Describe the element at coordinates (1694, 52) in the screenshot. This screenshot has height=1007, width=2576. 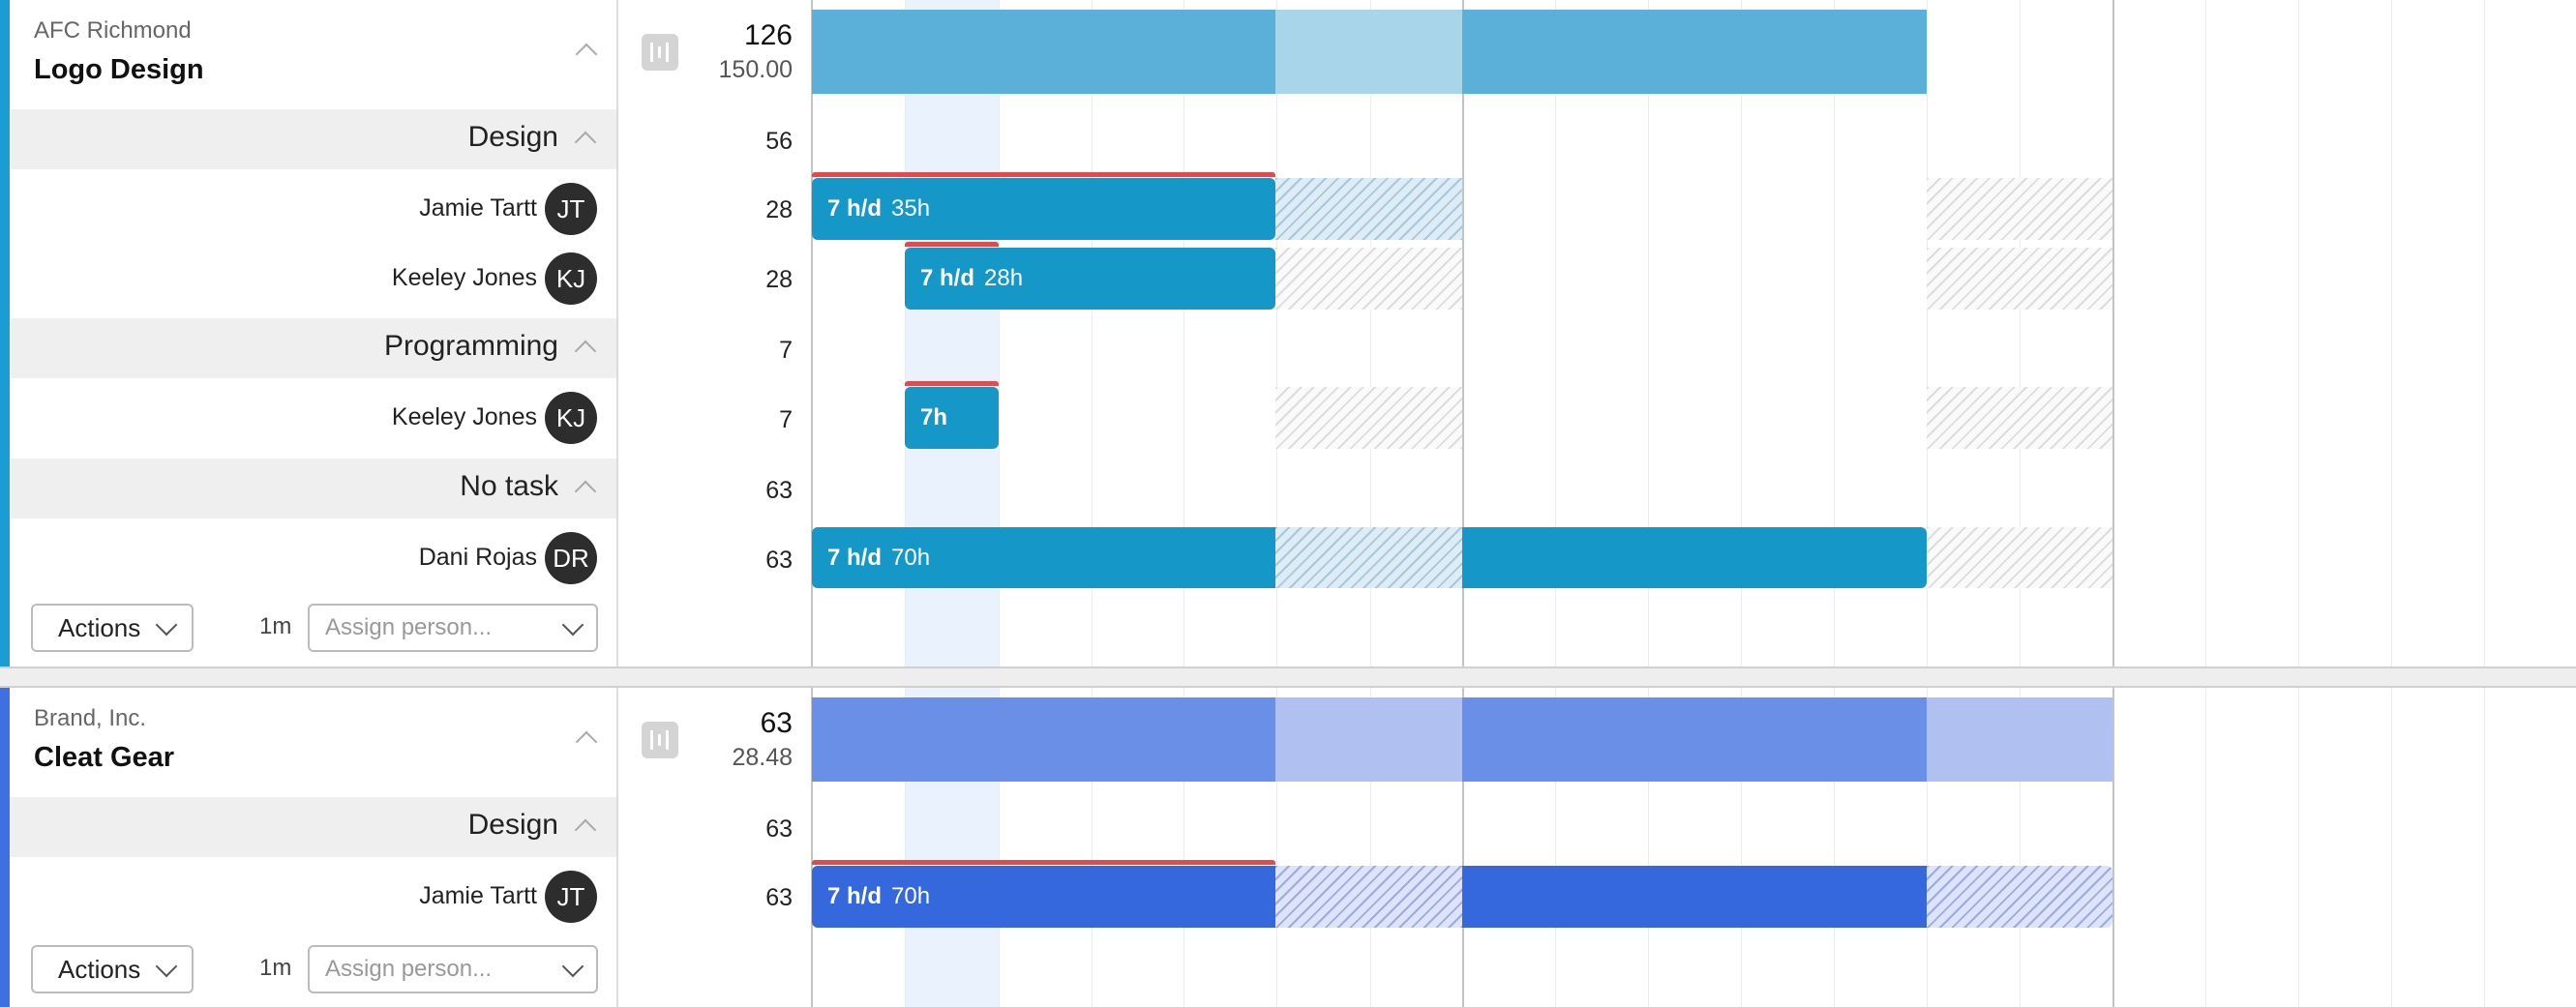
I see `project-summary-bar` at that location.